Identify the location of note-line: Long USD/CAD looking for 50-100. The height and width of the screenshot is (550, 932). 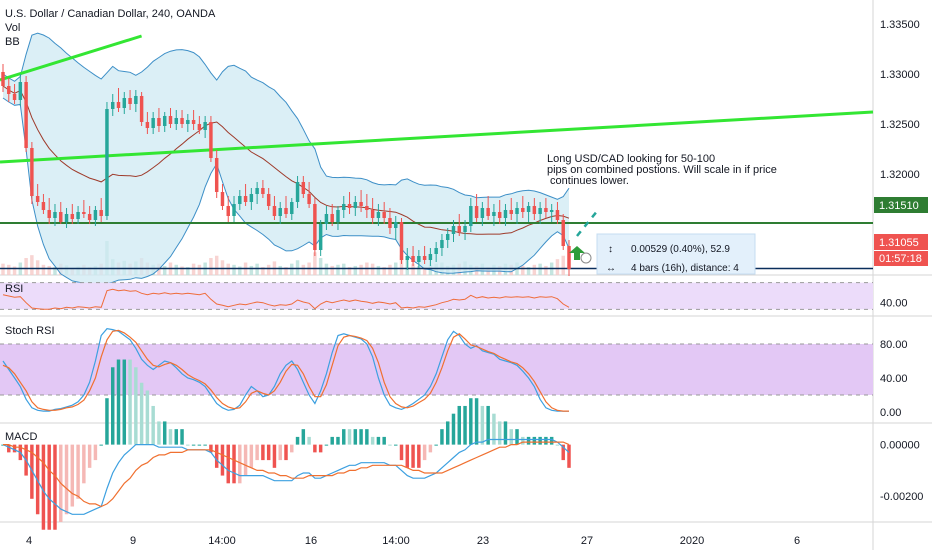
(631, 159).